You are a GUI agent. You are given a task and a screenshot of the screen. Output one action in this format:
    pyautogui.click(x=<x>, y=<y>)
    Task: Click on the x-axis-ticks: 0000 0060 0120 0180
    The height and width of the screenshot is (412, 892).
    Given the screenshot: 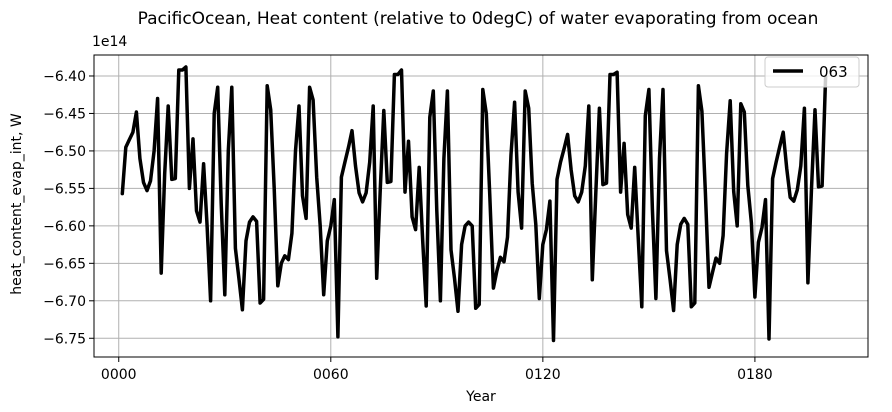 What is the action you would take?
    pyautogui.click(x=437, y=370)
    